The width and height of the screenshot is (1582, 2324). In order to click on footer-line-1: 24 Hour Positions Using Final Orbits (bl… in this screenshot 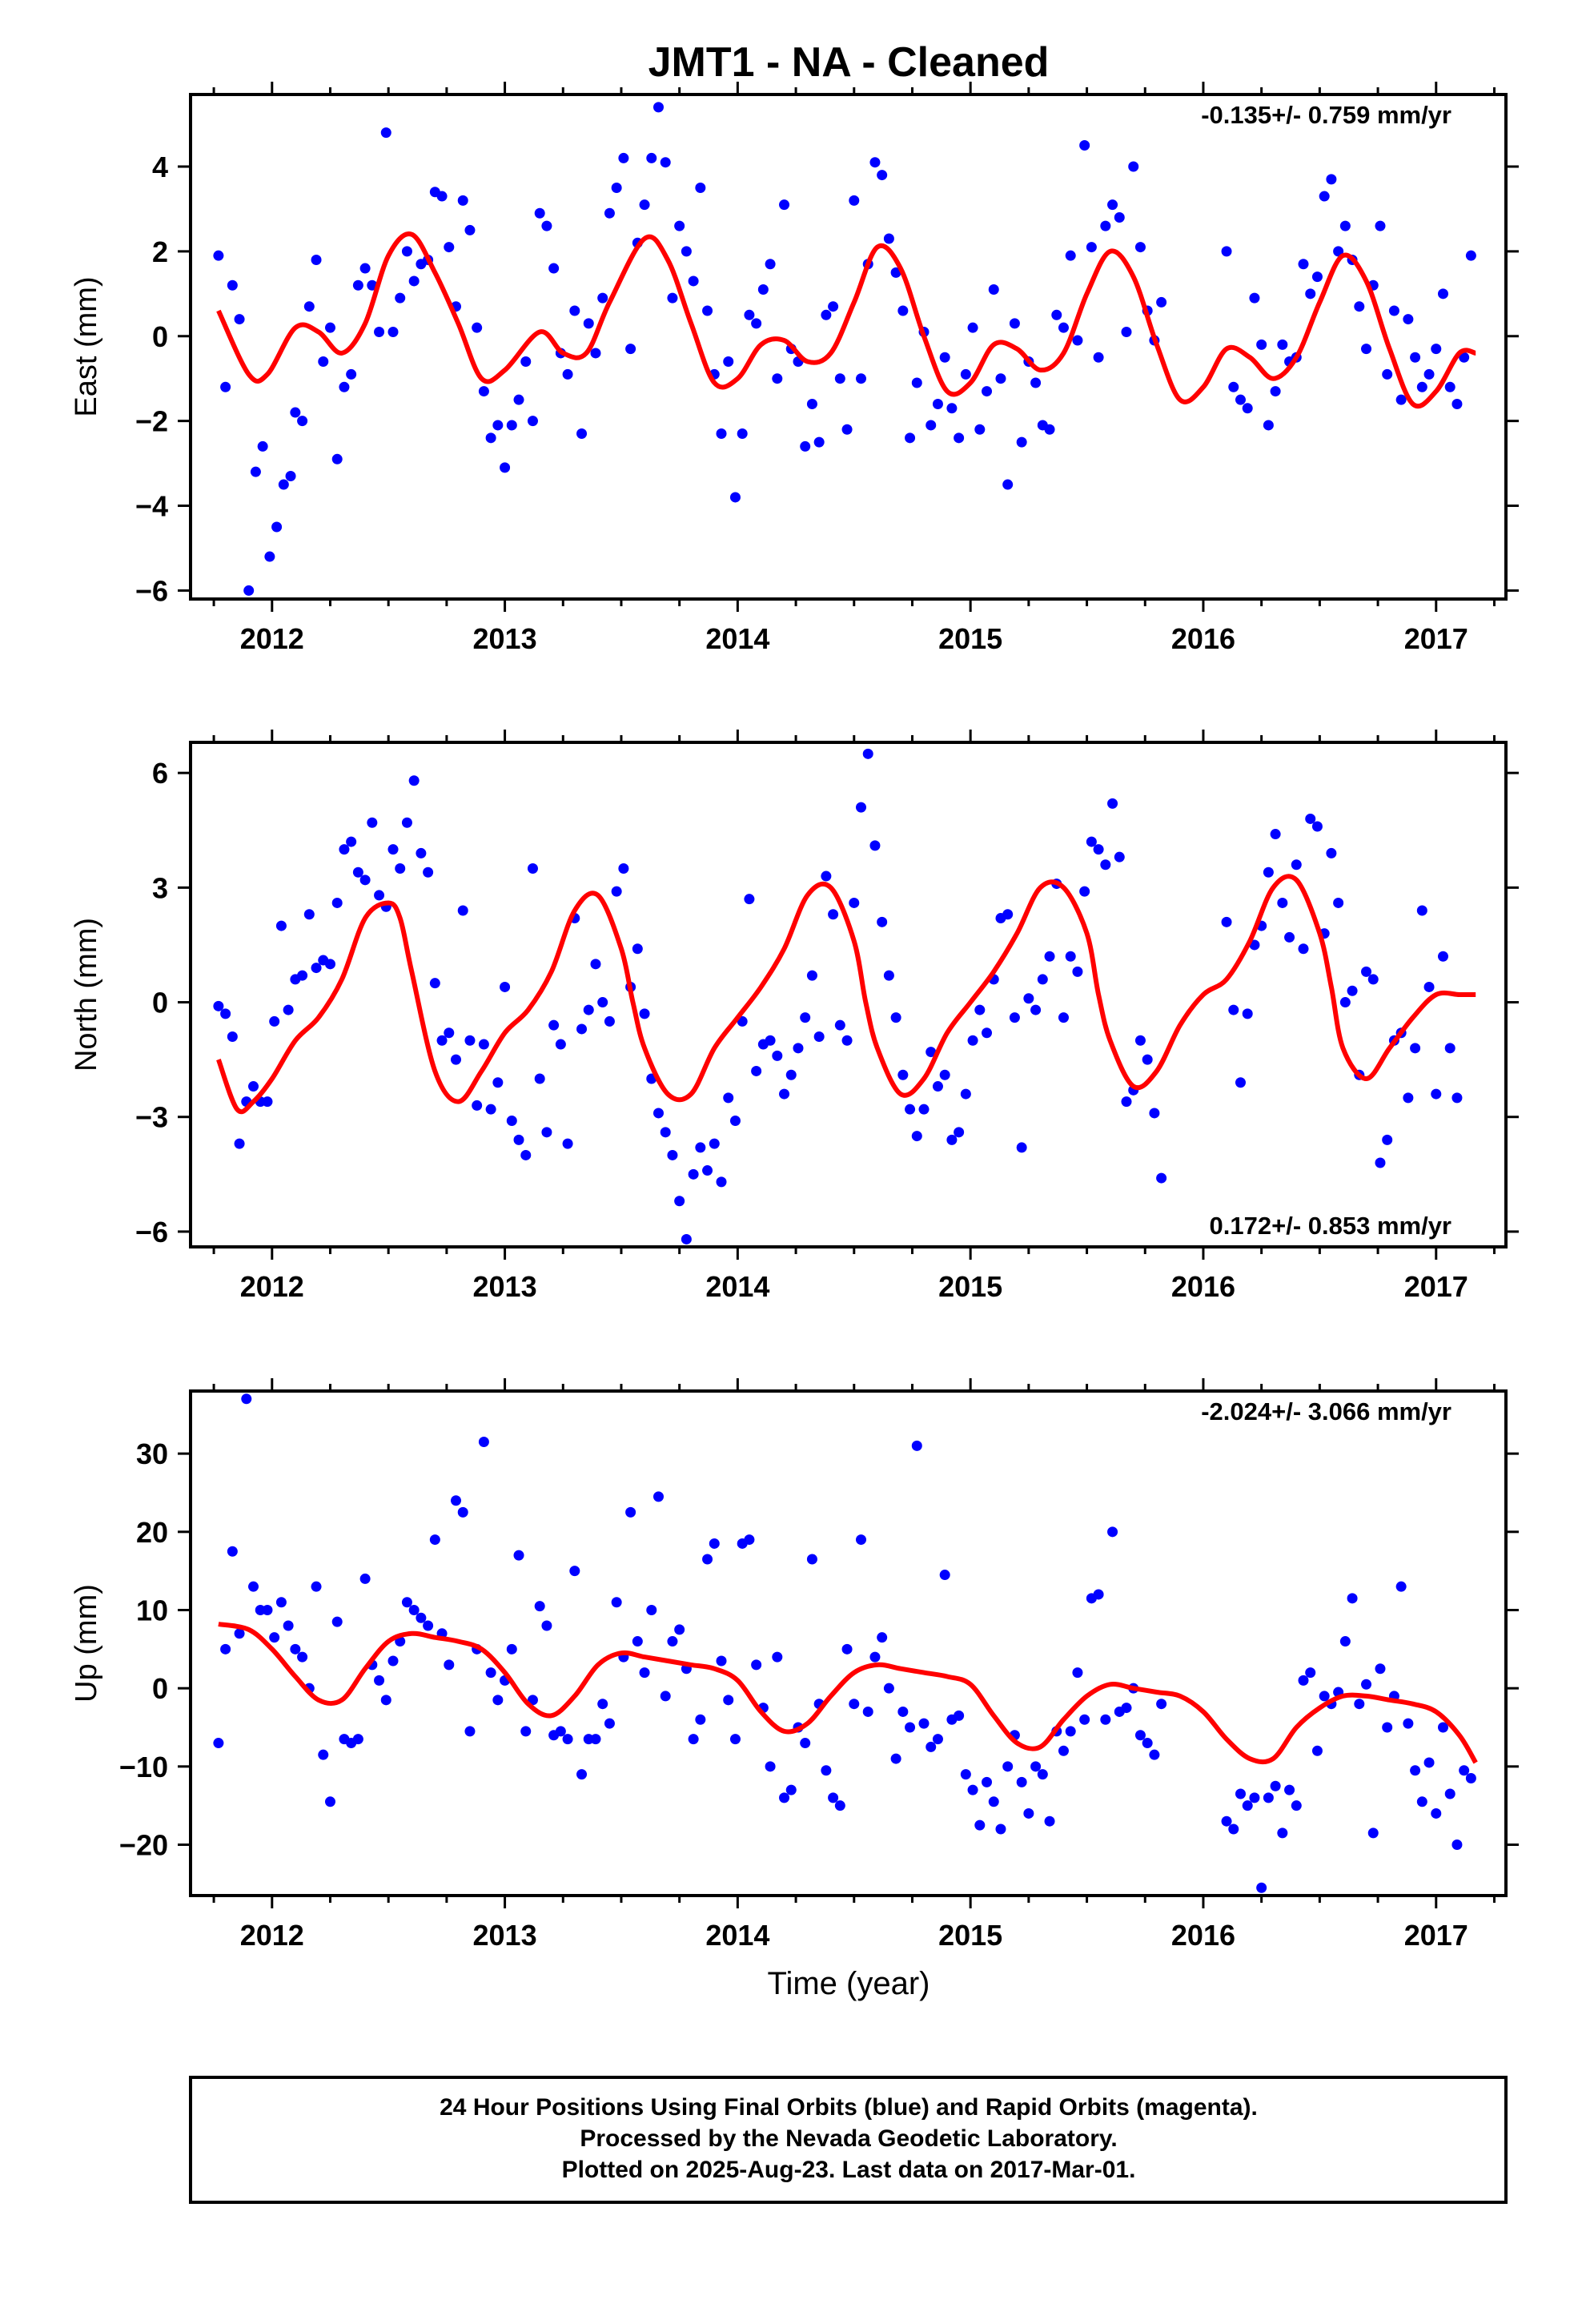, I will do `click(849, 2107)`.